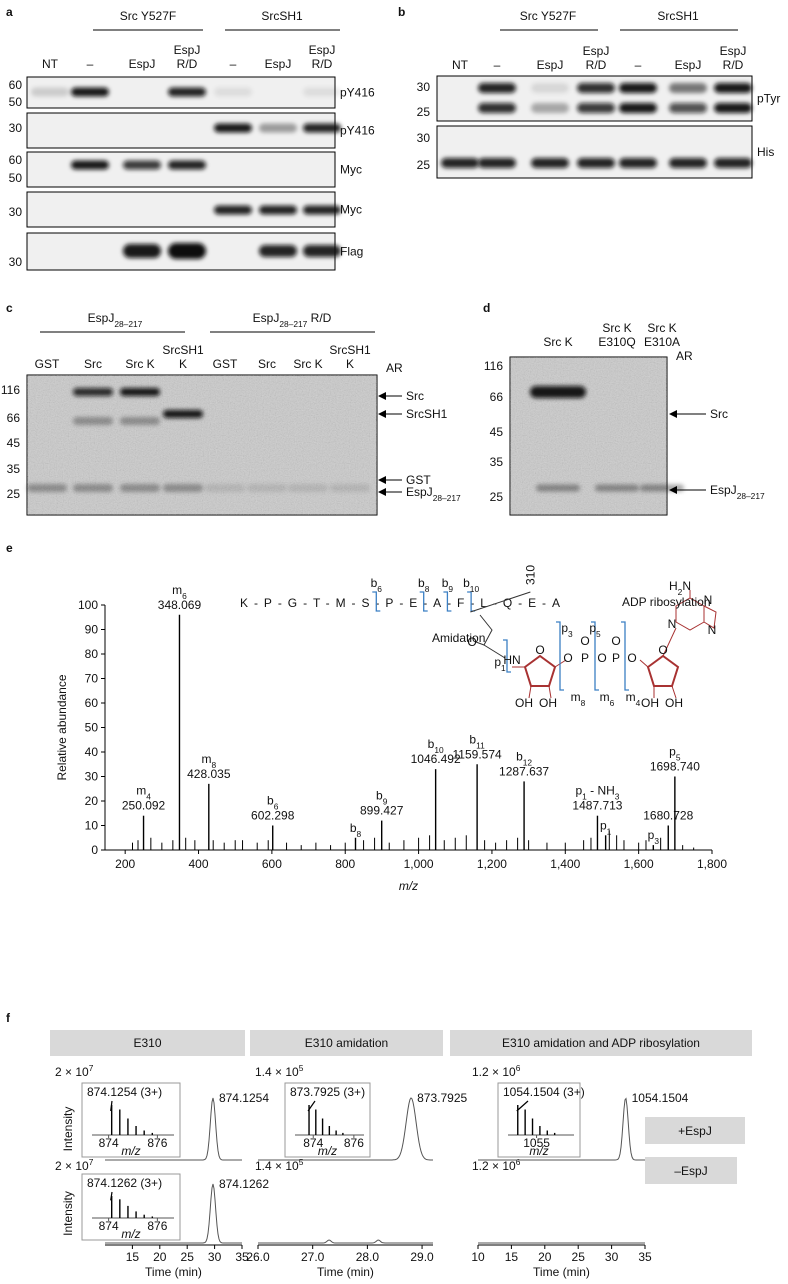 This screenshot has height=1284, width=788. Describe the element at coordinates (16, 262) in the screenshot. I see `mw-marker: 30` at that location.